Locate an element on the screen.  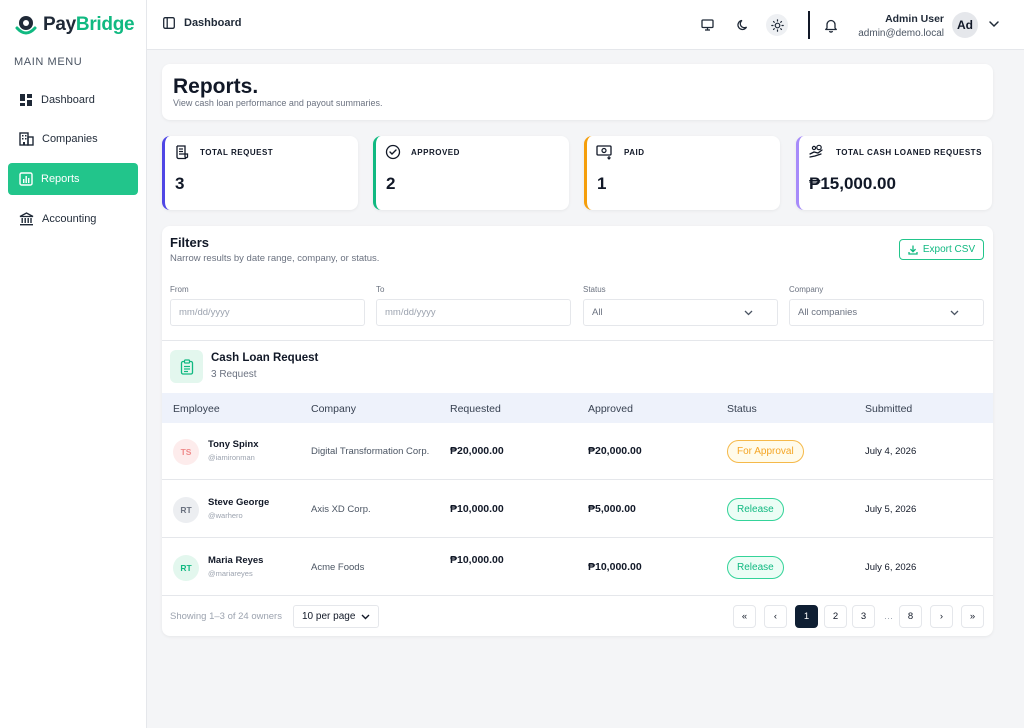
user-email: admin@demo.local is located at coordinates (901, 33).